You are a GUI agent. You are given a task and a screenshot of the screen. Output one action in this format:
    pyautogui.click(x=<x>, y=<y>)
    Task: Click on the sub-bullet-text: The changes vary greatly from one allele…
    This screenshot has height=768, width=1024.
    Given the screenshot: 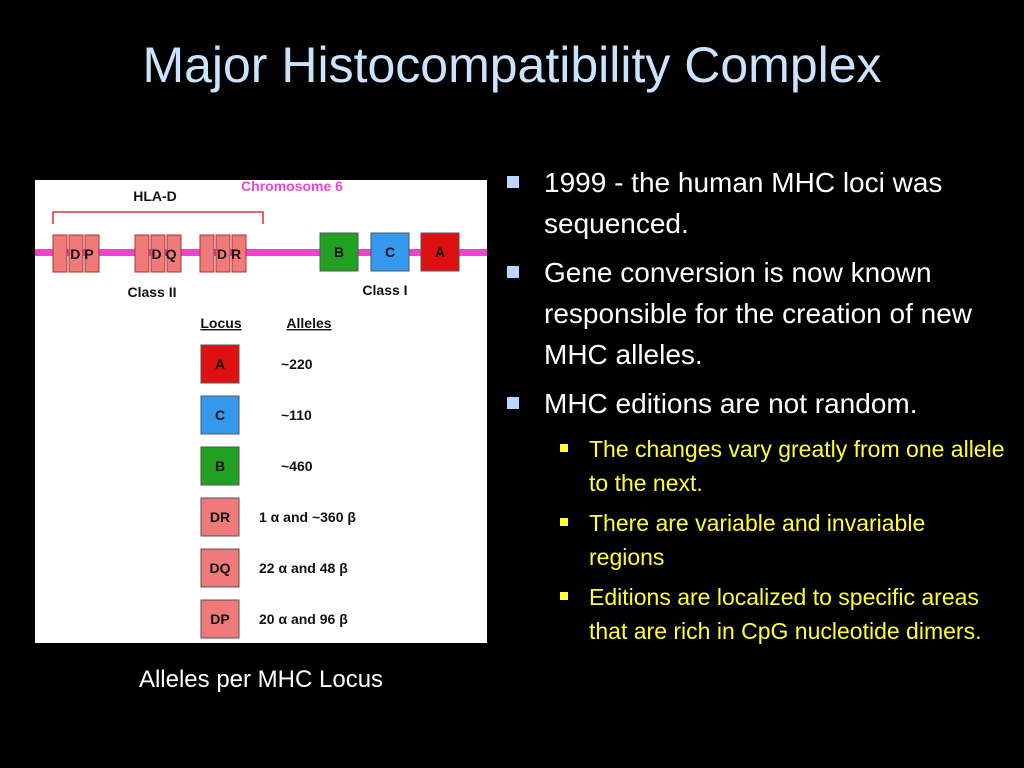 What is the action you would take?
    pyautogui.click(x=797, y=466)
    